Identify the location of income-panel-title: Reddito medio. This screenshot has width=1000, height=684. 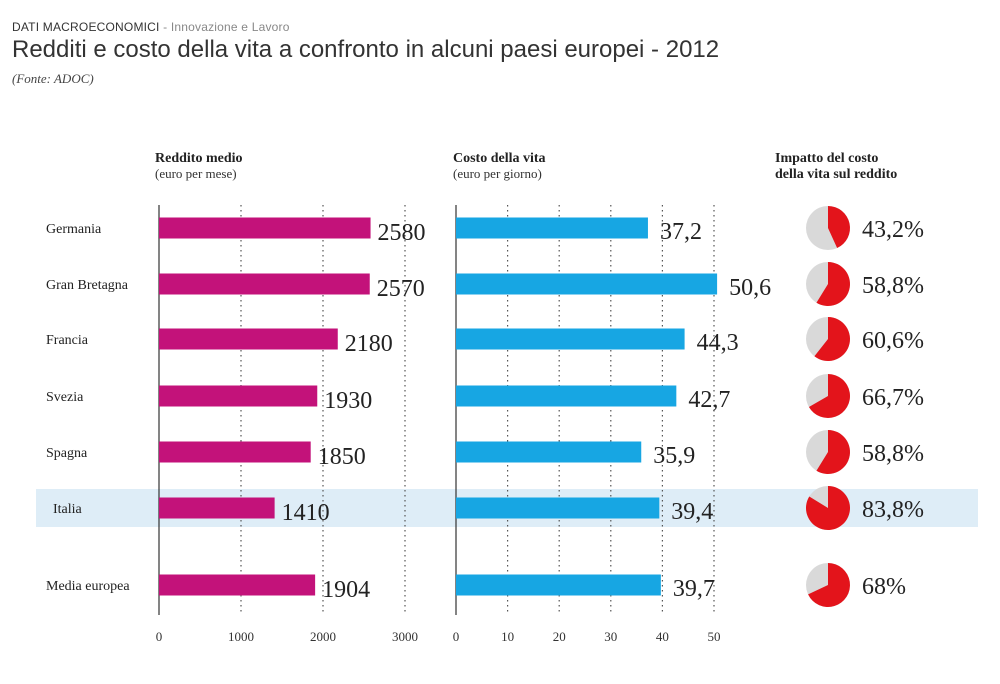
(199, 158).